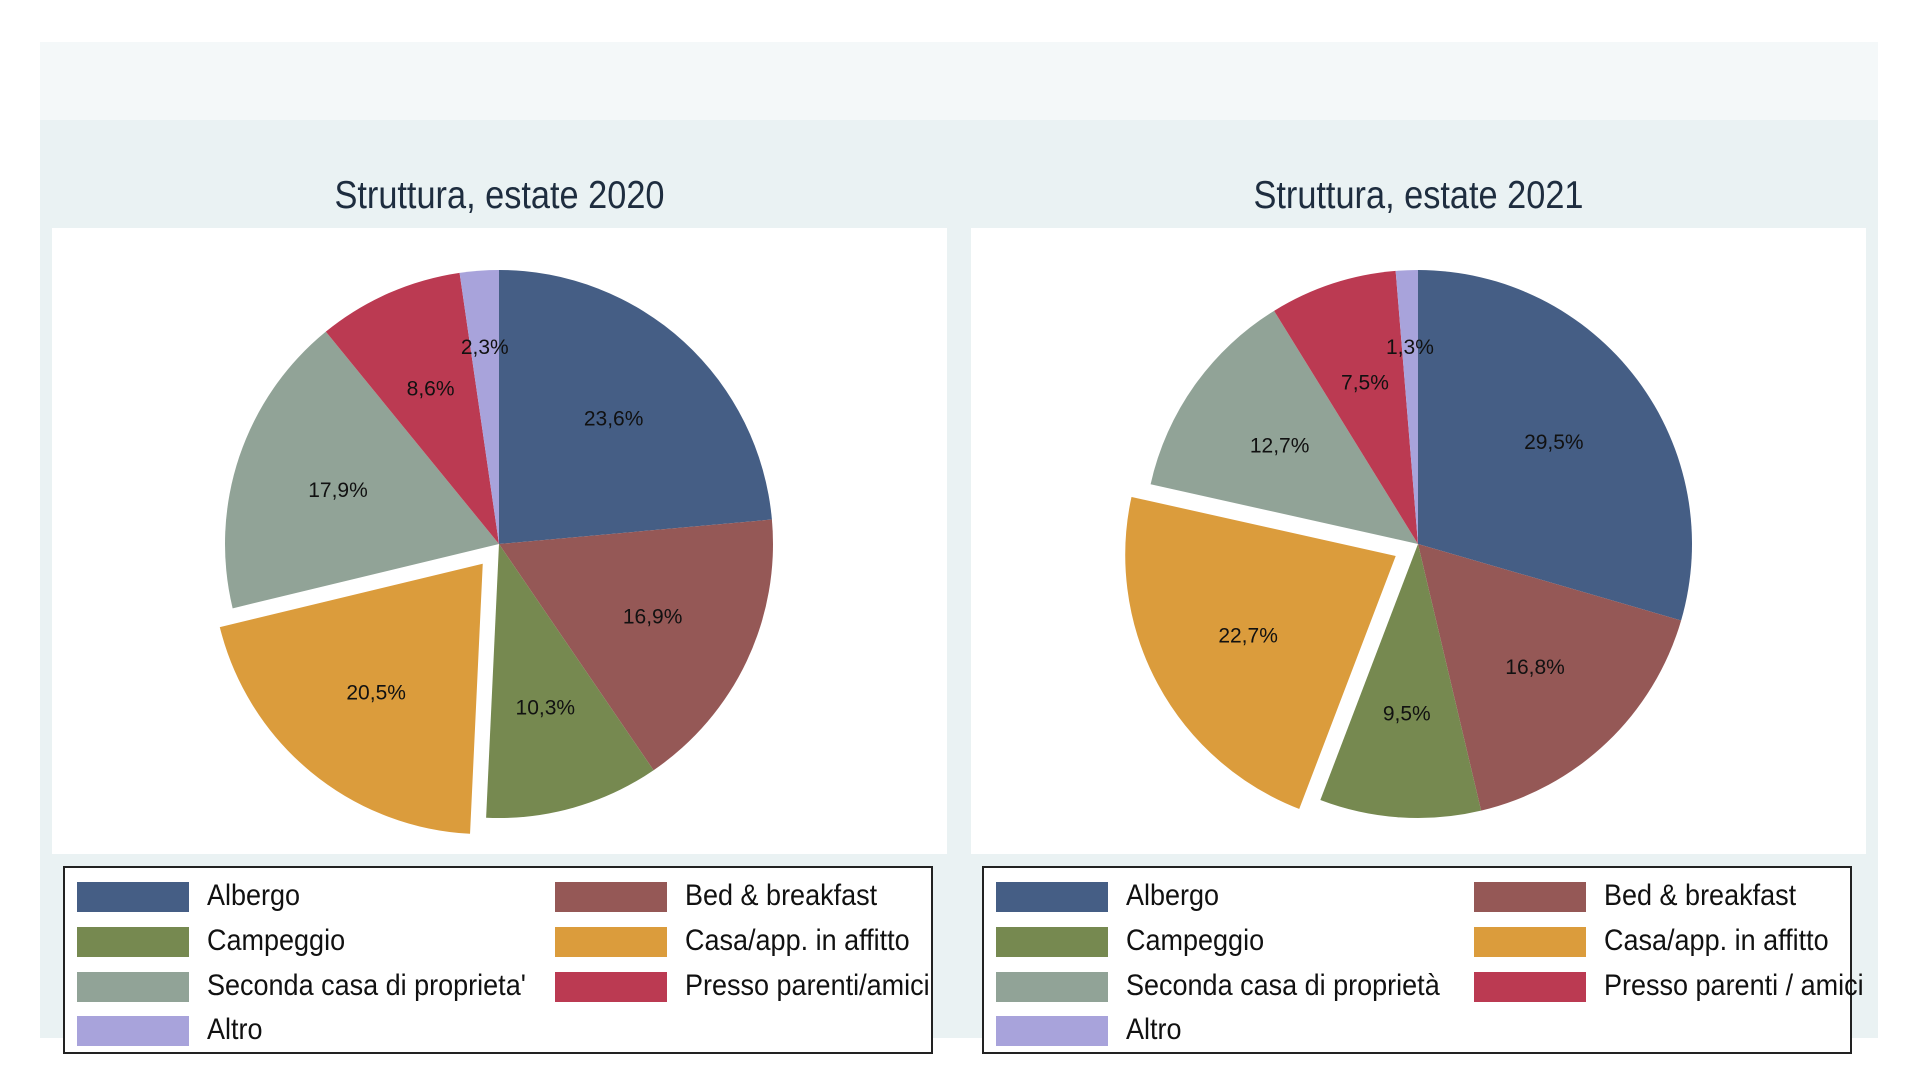 This screenshot has width=1920, height=1078. What do you see at coordinates (546, 707) in the screenshot?
I see `slice-label-campeggio: 10,3%` at bounding box center [546, 707].